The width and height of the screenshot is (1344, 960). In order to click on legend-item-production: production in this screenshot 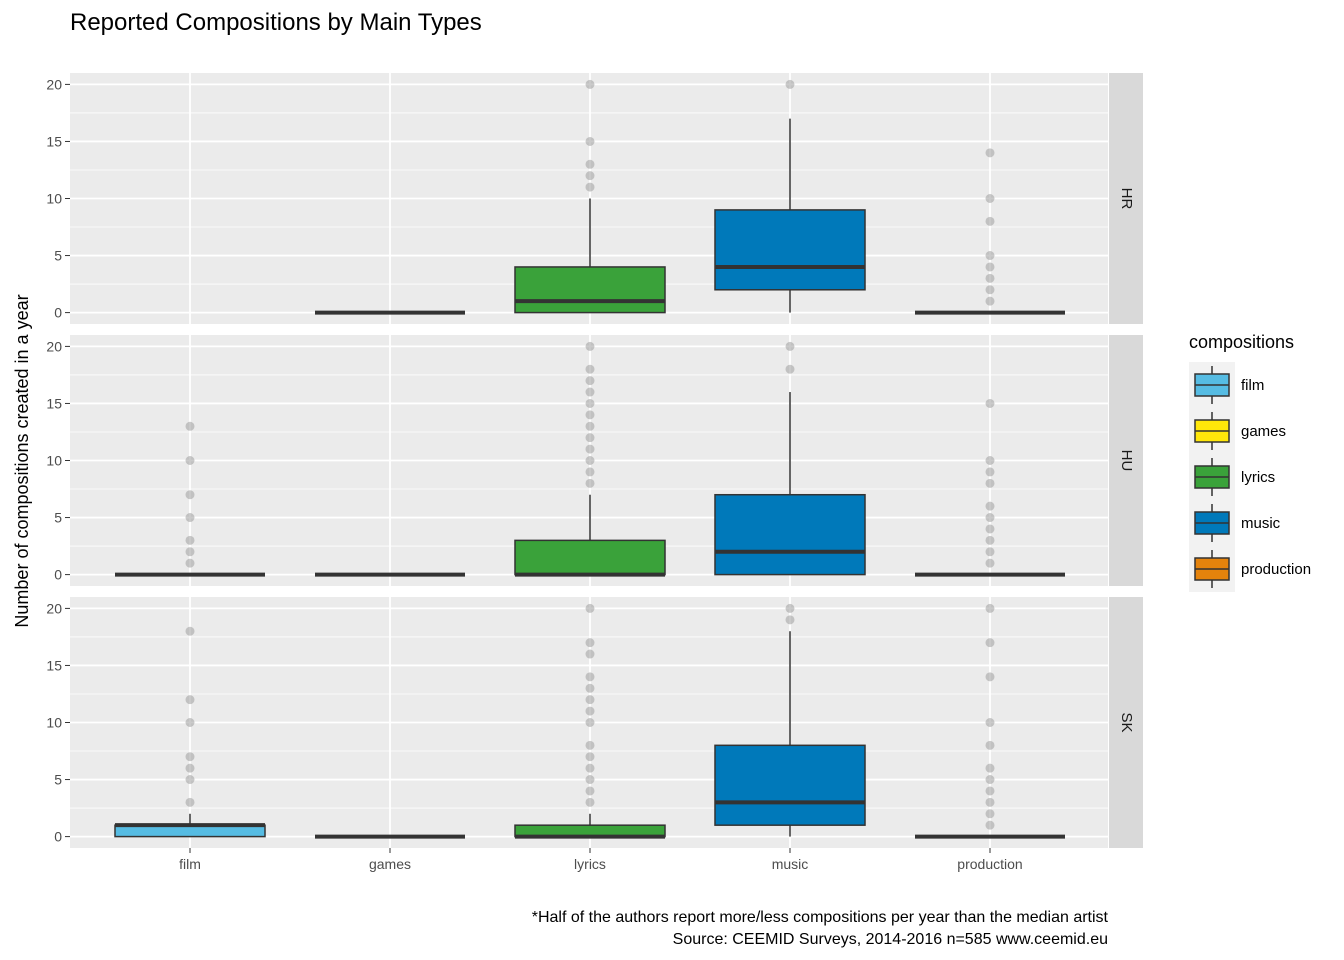, I will do `click(1250, 569)`.